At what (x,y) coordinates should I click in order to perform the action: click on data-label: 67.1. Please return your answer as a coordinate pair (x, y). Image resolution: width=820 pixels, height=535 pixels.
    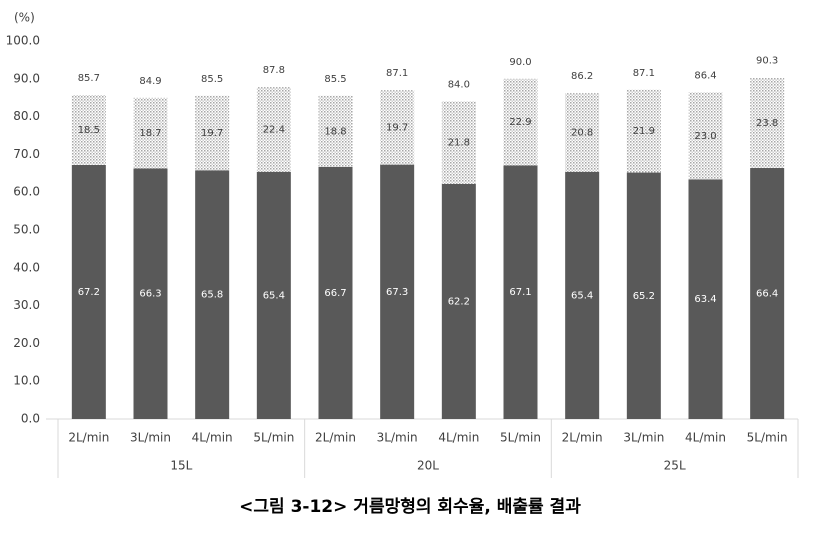
    Looking at the image, I should click on (520, 292).